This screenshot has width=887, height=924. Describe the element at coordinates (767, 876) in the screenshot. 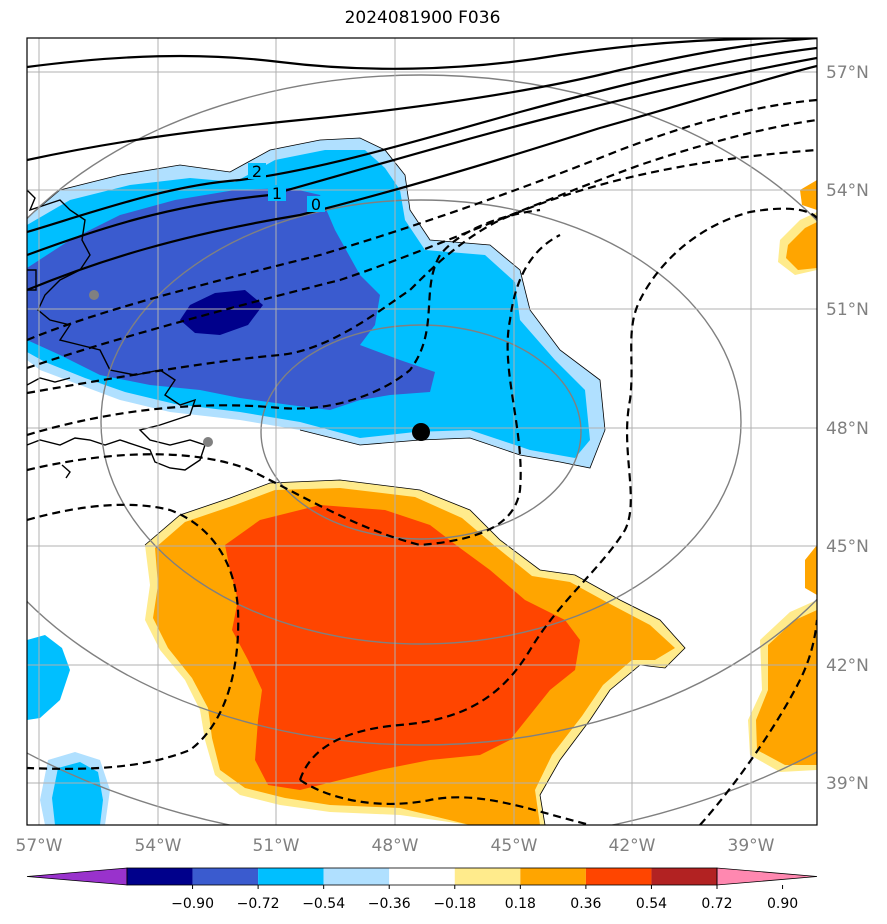

I see `colorbar-extend-high` at that location.